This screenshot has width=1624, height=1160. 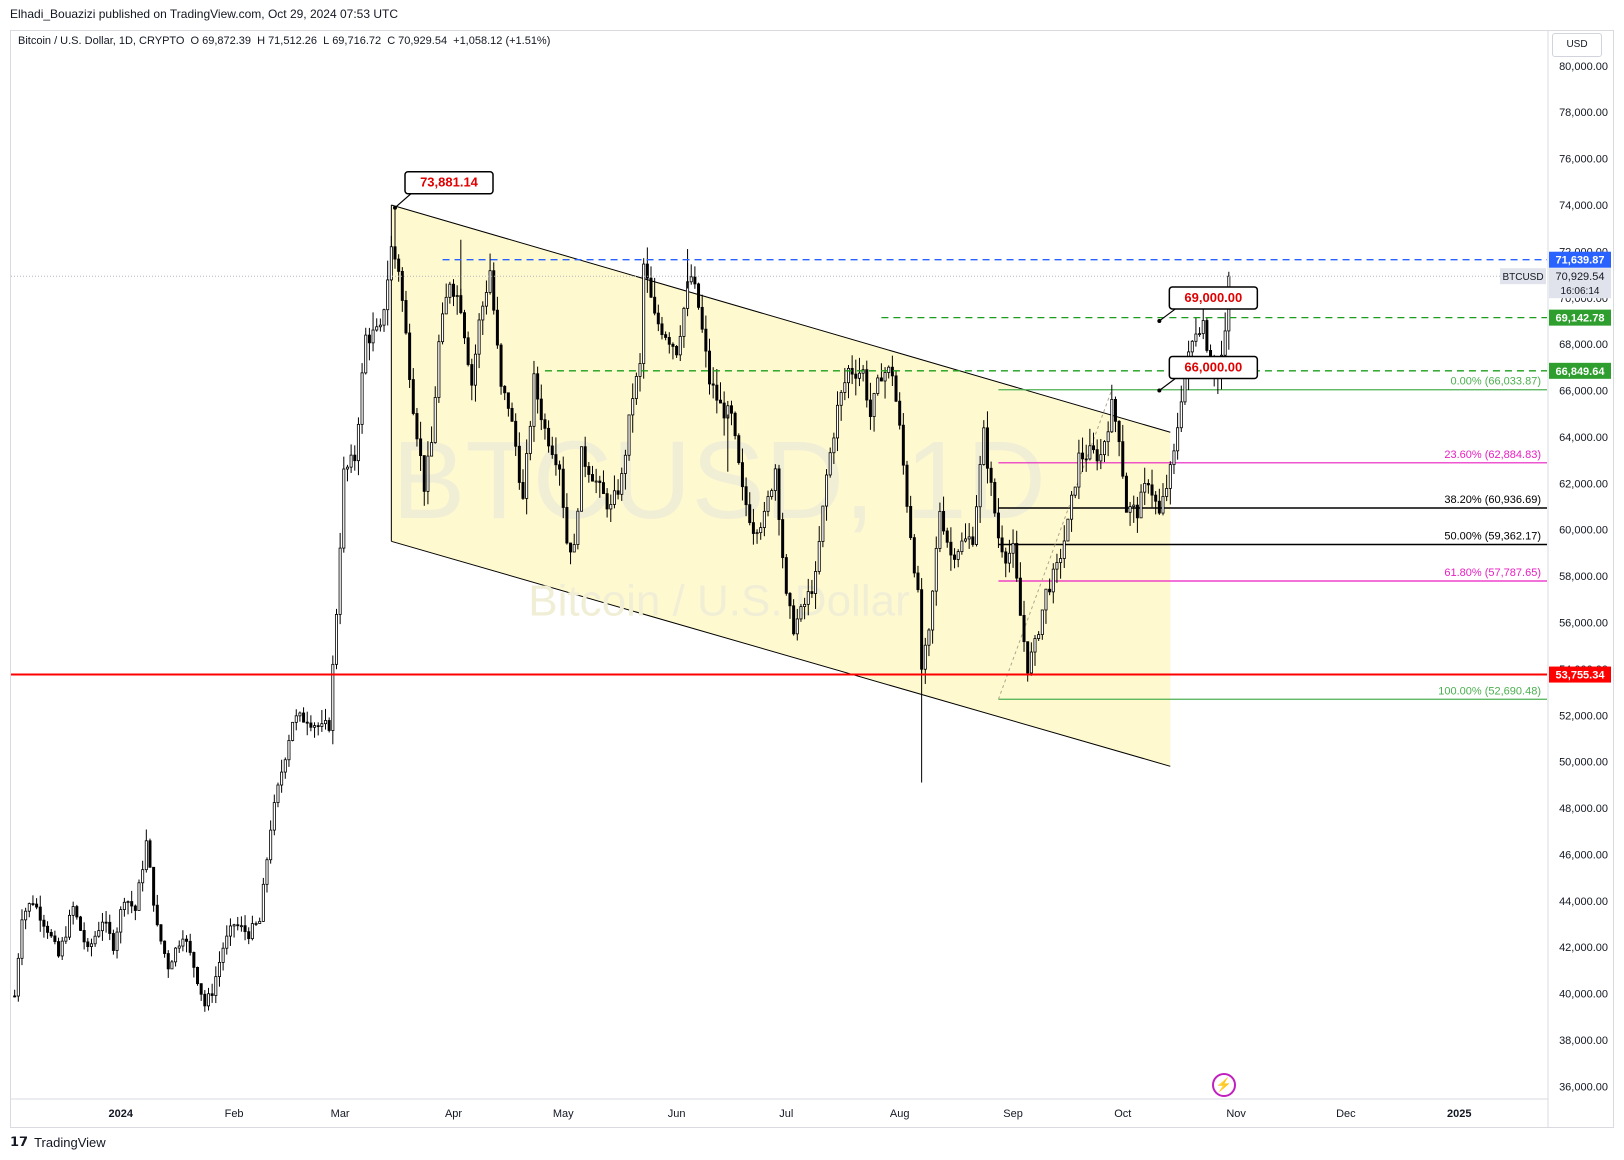 What do you see at coordinates (1224, 1085) in the screenshot?
I see `lightning-icon: ⚡` at bounding box center [1224, 1085].